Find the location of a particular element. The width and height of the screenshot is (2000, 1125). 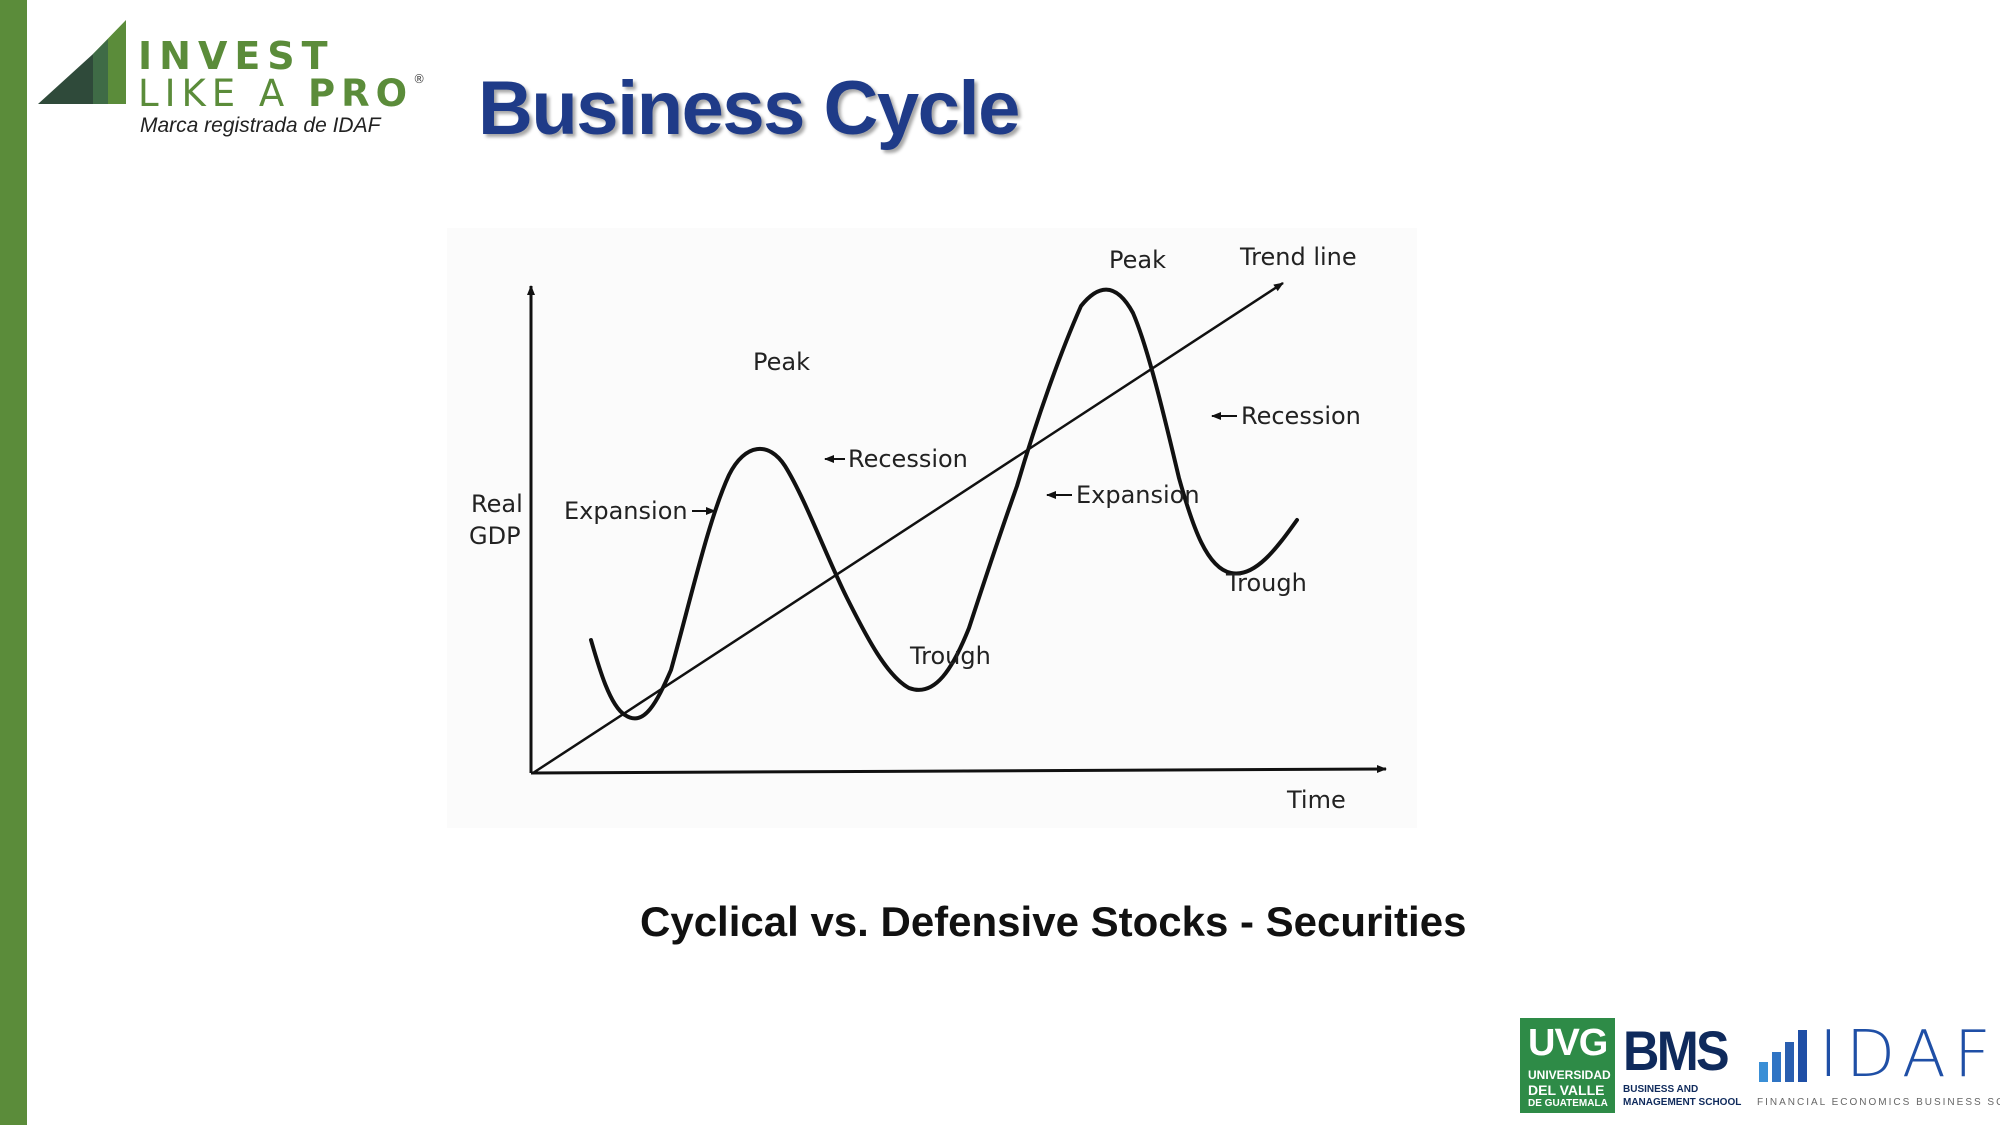

idaf-logo: IDAF FINANCIAL ECONOMICS BUSINESS SCHOOL is located at coordinates (1878, 1068).